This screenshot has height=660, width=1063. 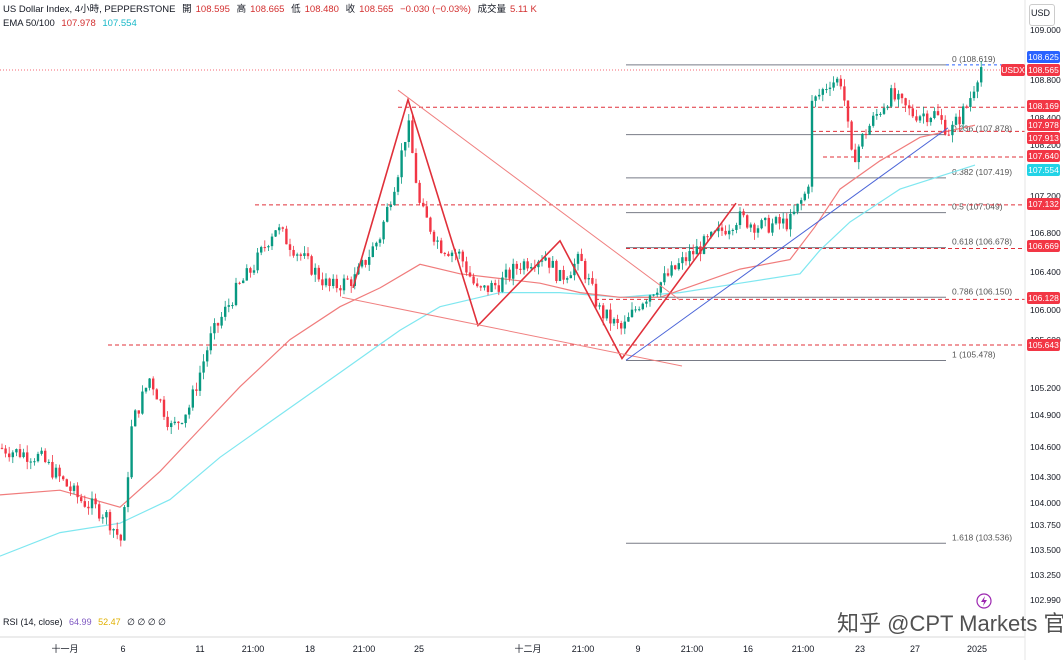 What do you see at coordinates (72, 24) in the screenshot?
I see `header-line-2: EMA 50/100 107.978 107.554` at bounding box center [72, 24].